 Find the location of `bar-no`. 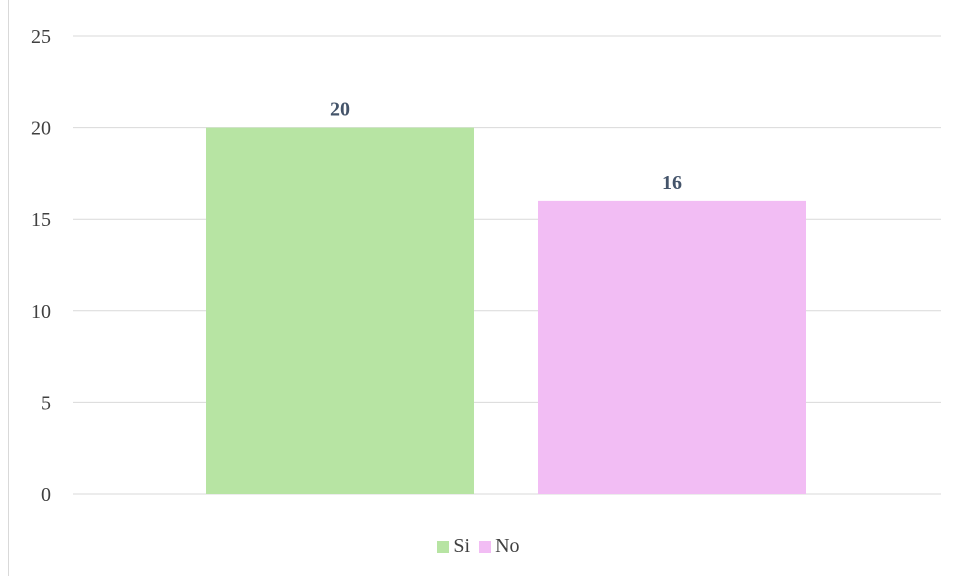

bar-no is located at coordinates (672, 347).